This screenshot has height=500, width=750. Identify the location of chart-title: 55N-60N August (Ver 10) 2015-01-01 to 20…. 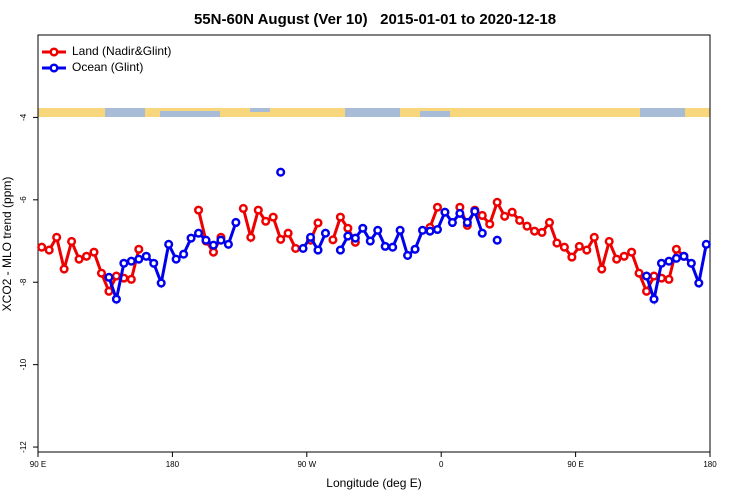
(375, 19).